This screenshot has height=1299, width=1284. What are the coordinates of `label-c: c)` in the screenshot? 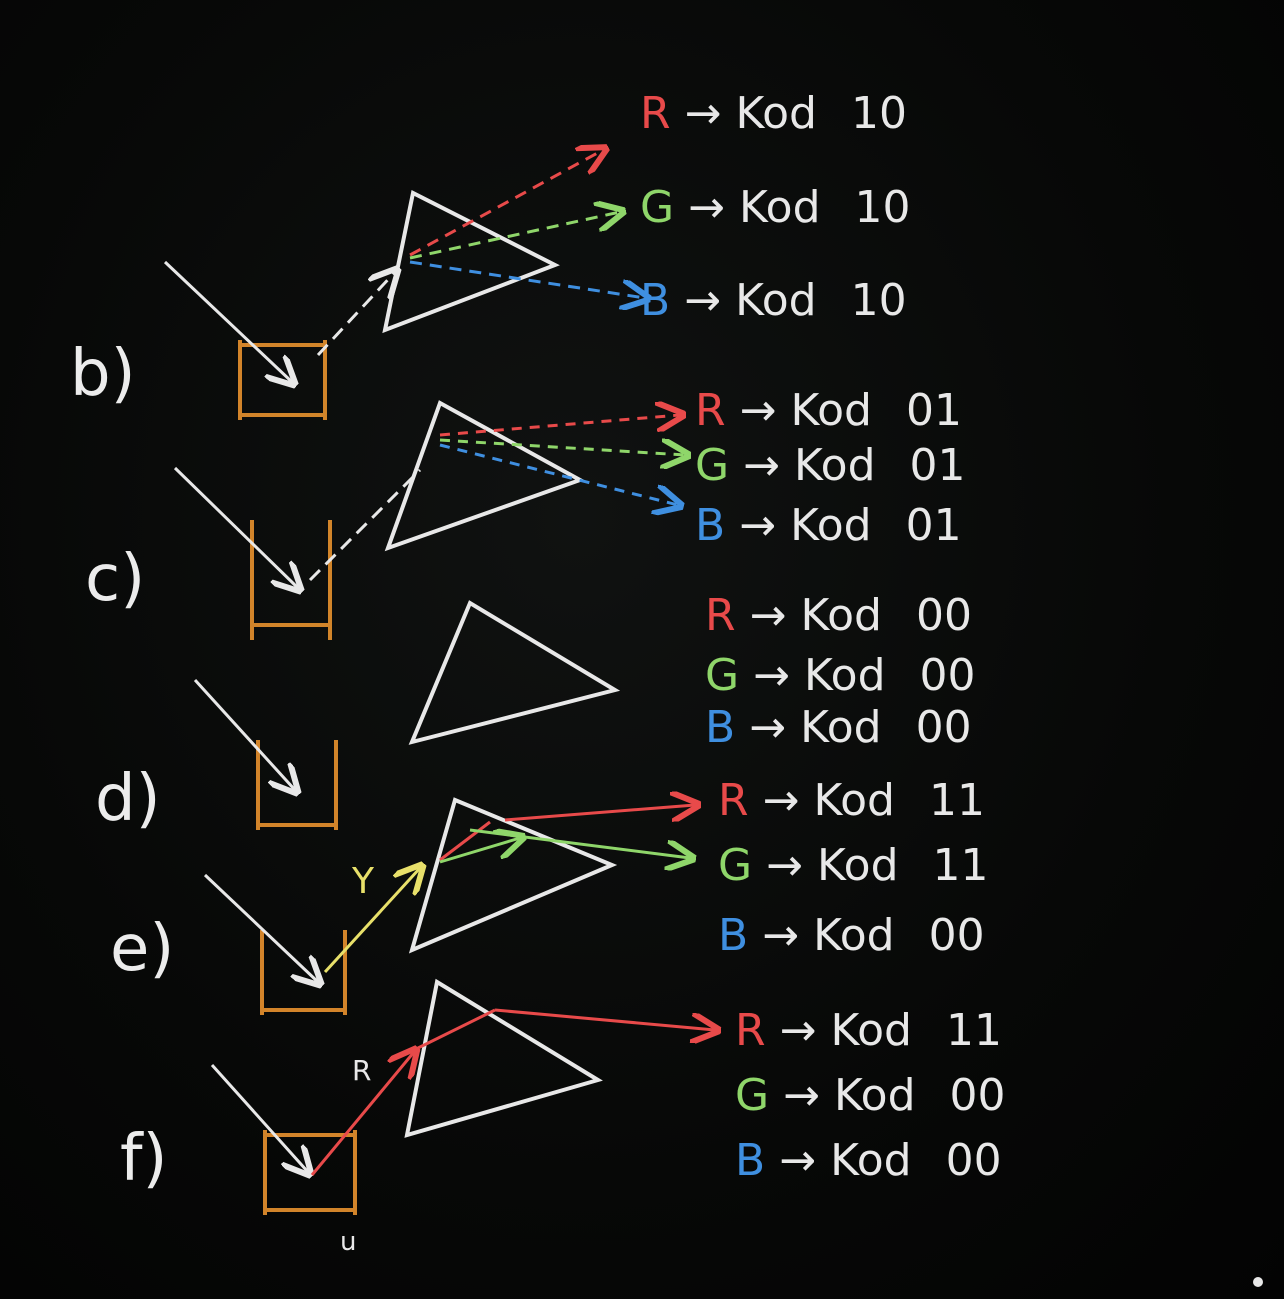 It's located at (115, 579).